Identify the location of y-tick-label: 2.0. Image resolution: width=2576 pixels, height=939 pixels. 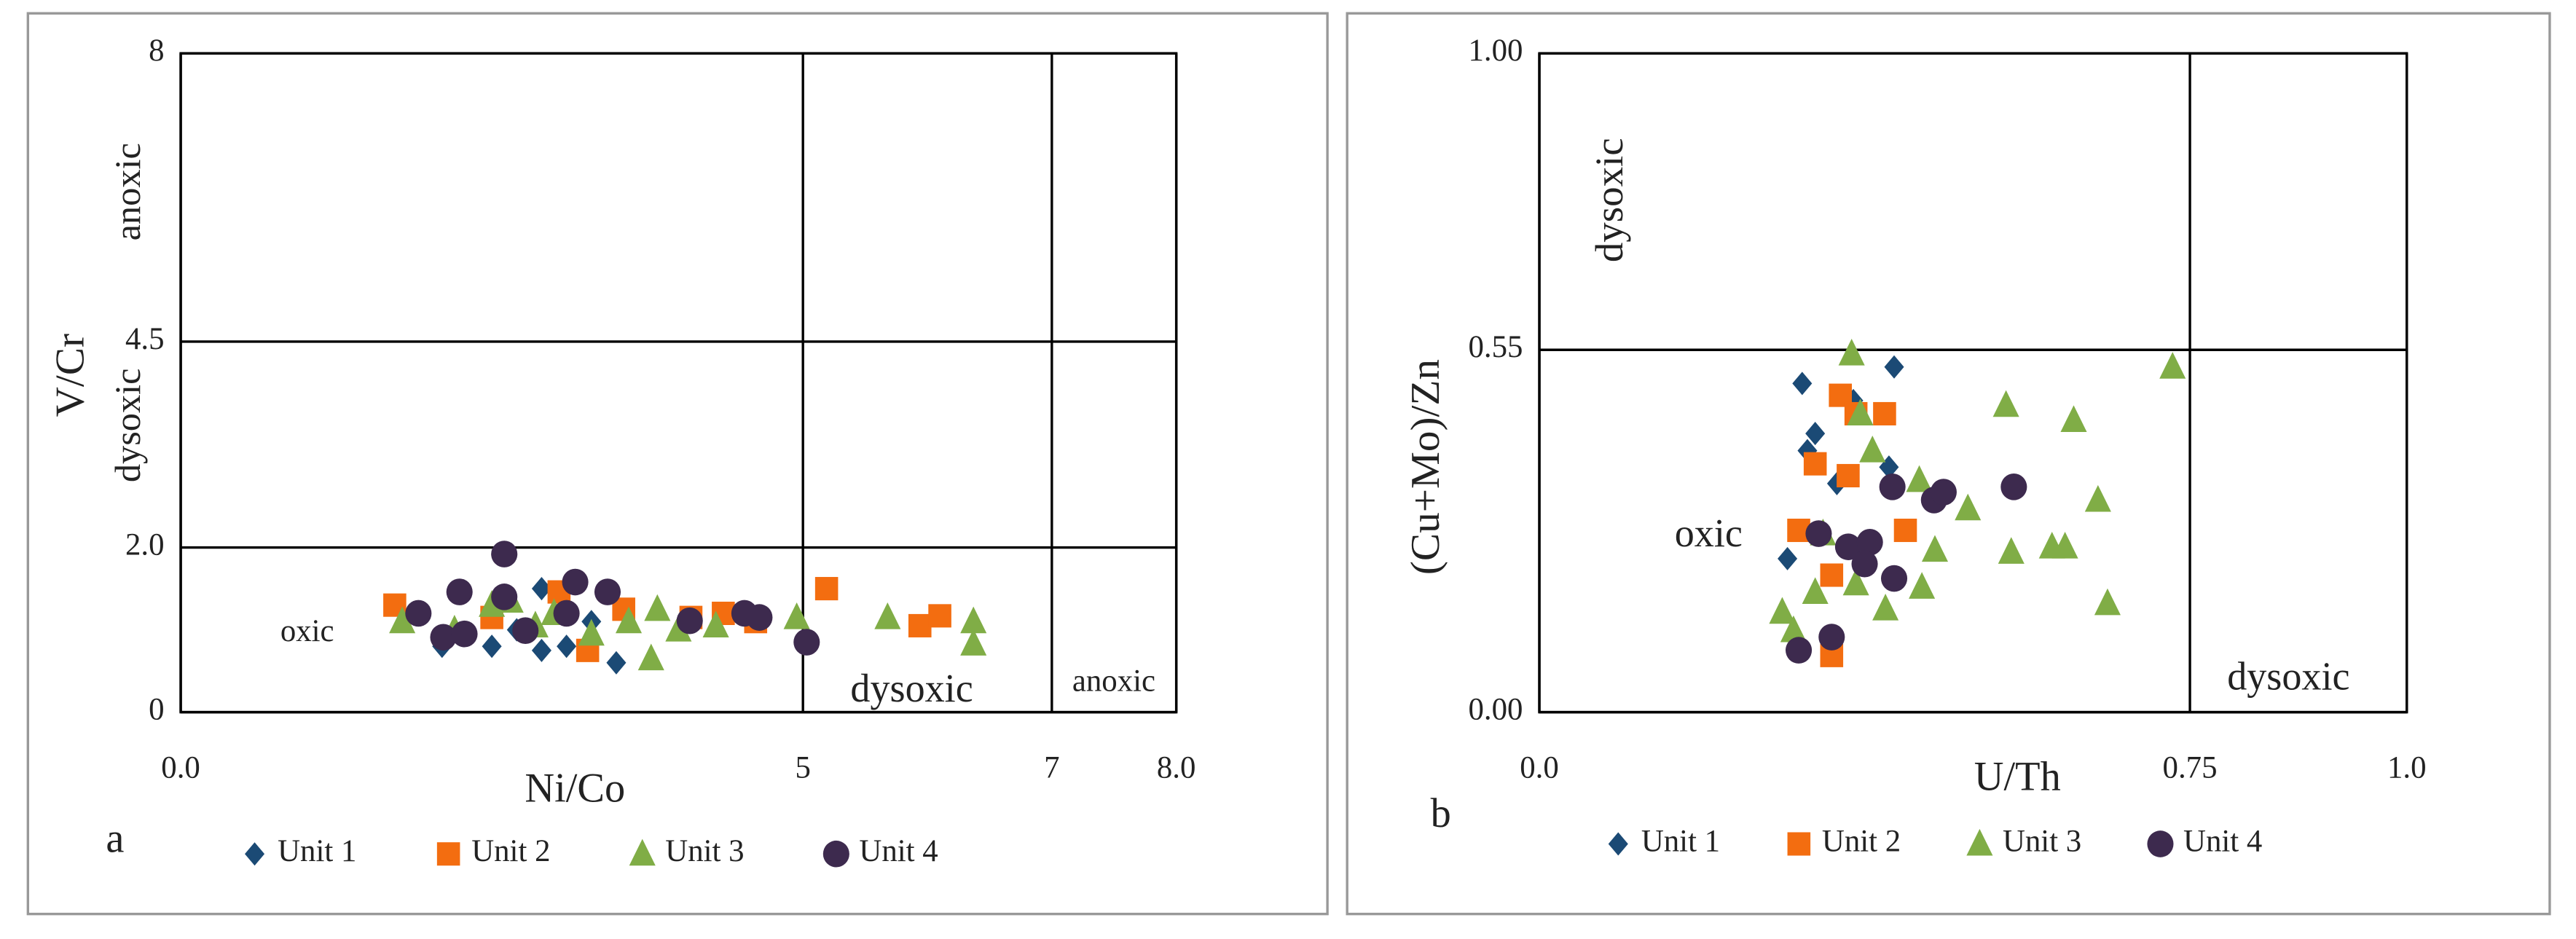
(145, 544).